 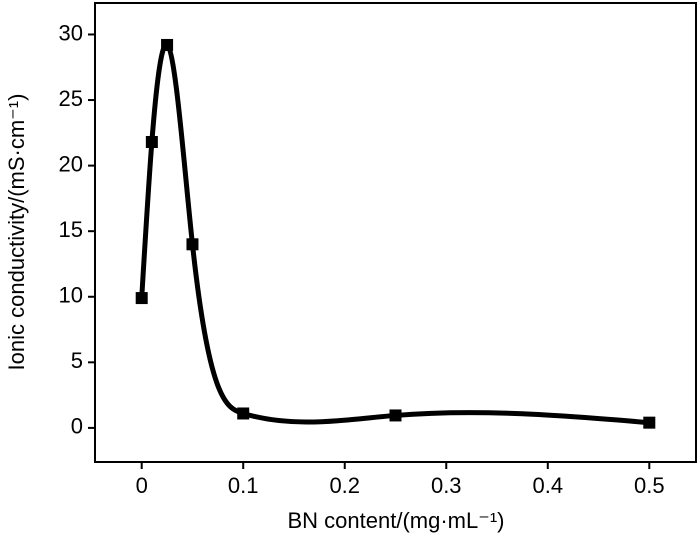 I want to click on x-tick-label: 0.3, so click(x=446, y=485).